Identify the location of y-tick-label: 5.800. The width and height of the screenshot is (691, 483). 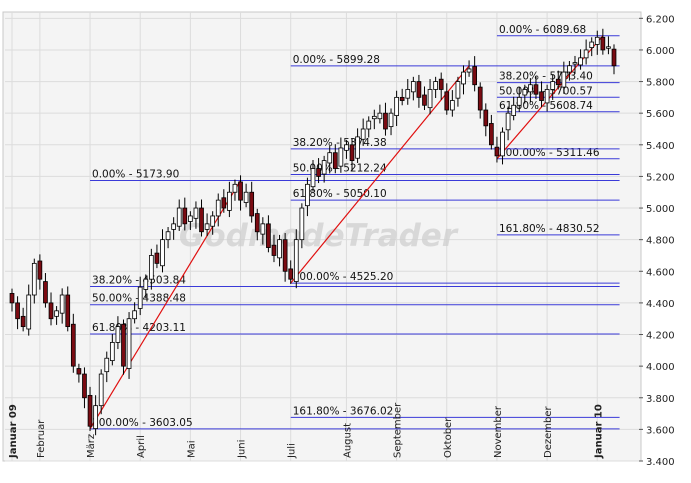
(660, 83).